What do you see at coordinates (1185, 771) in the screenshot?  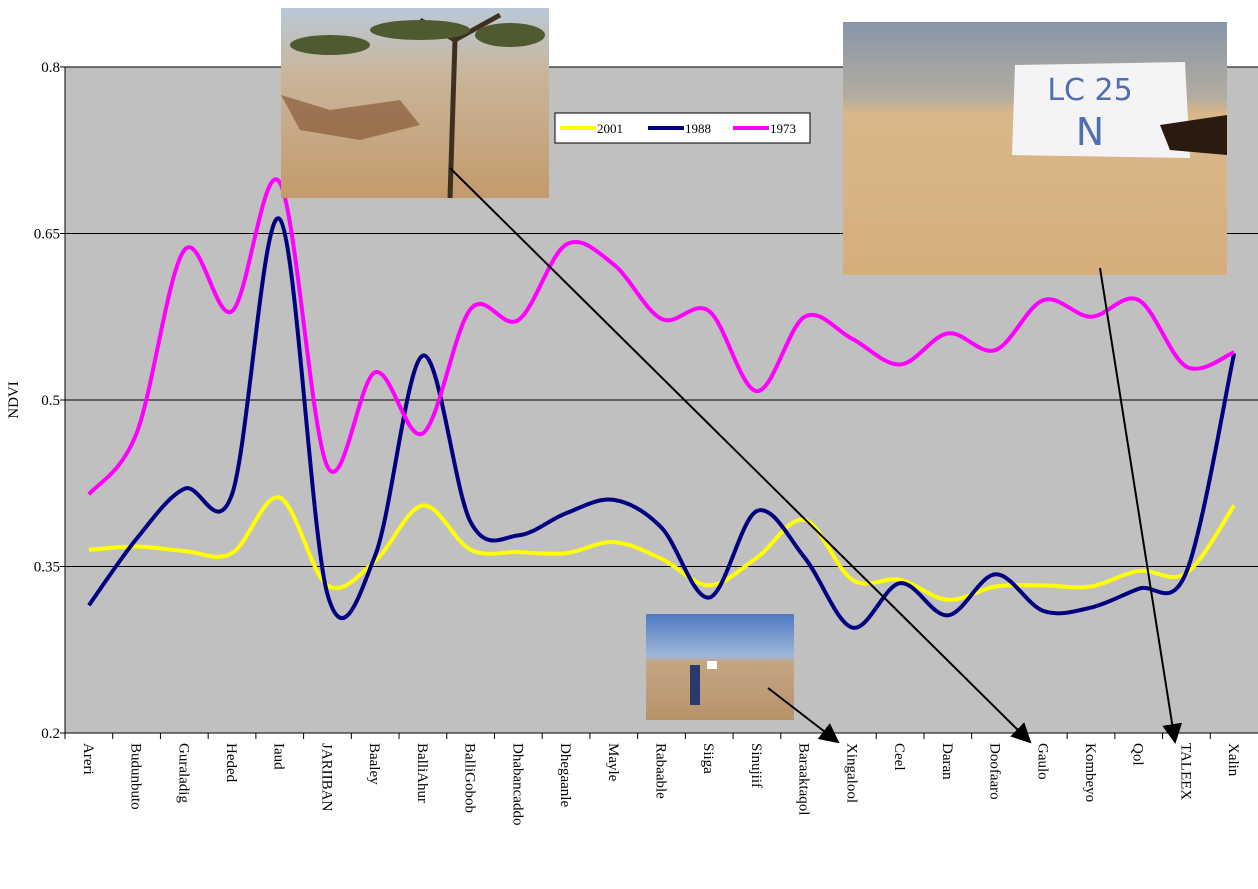 I see `x-tick-label: TALEEX` at bounding box center [1185, 771].